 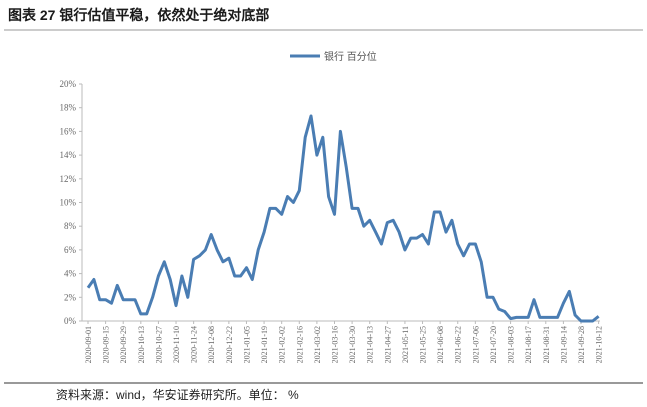 What do you see at coordinates (334, 344) in the screenshot?
I see `x-tick-label: 2021-03-16` at bounding box center [334, 344].